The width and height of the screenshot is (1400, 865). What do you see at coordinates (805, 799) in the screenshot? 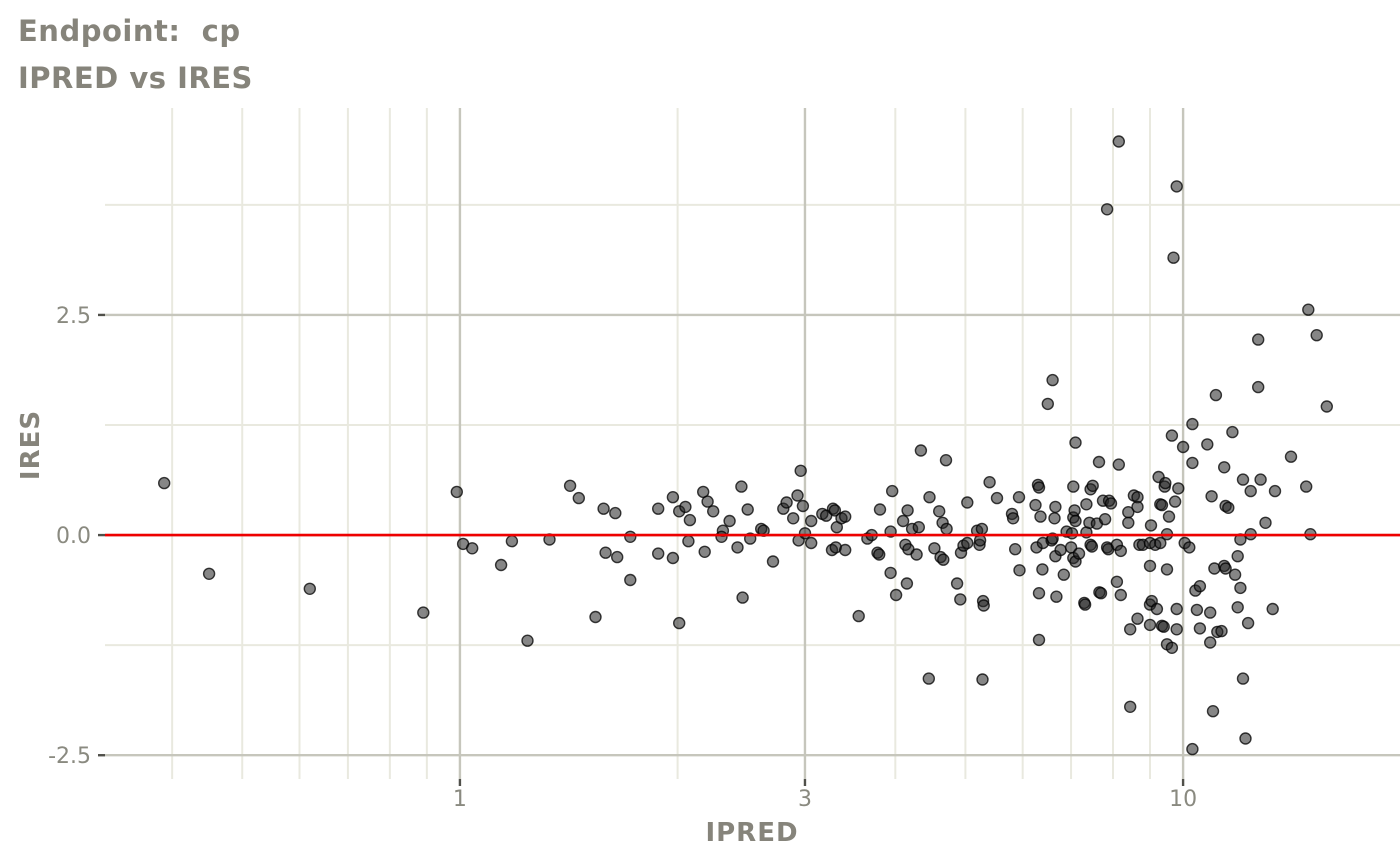
I see `x-tick-label: 3` at bounding box center [805, 799].